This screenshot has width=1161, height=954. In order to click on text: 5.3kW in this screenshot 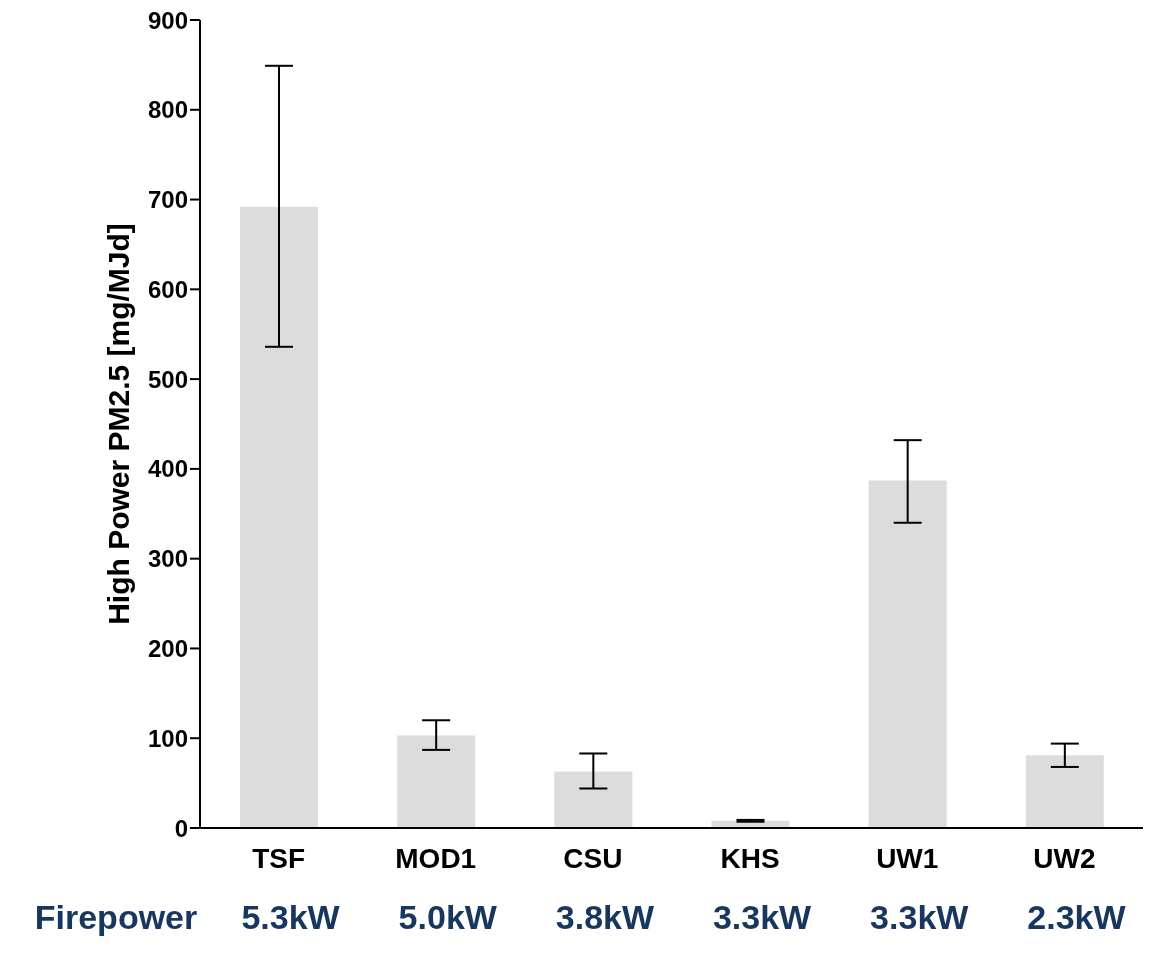, I will do `click(290, 917)`.